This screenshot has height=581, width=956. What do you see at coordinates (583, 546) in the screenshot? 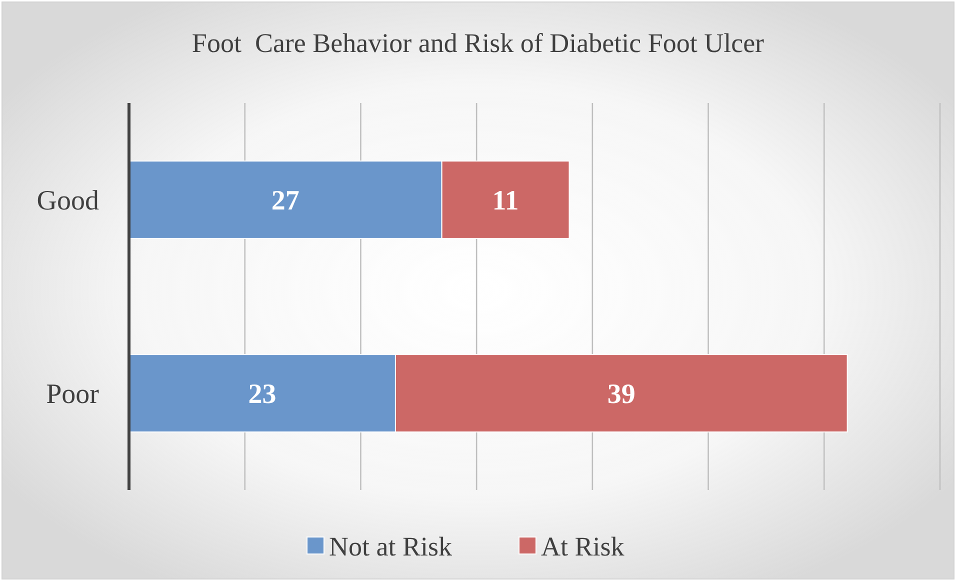
I see `legend-label: At Risk` at bounding box center [583, 546].